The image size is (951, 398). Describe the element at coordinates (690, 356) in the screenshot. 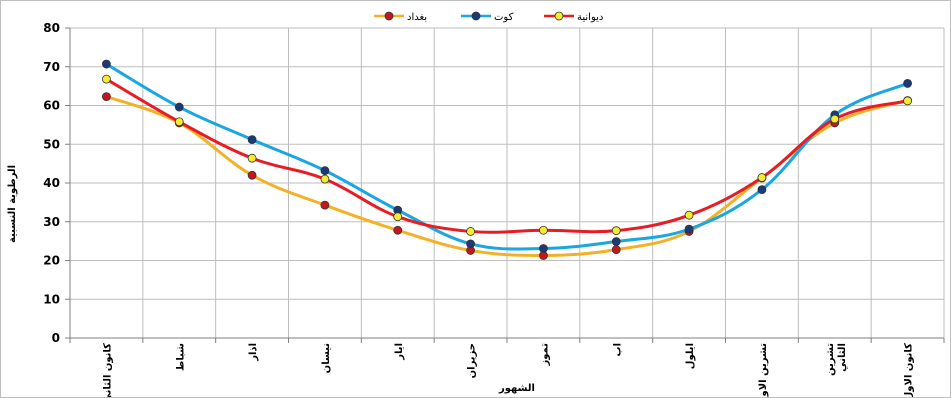

I see `x-tick-label: ايلول` at that location.